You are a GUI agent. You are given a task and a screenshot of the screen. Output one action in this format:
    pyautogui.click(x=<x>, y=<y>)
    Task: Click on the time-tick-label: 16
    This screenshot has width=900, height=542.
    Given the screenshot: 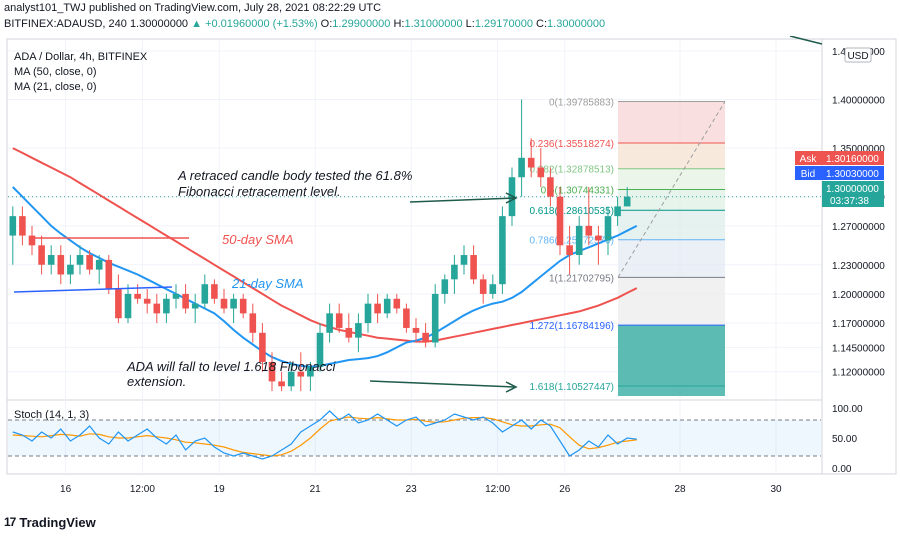 What is the action you would take?
    pyautogui.click(x=66, y=489)
    